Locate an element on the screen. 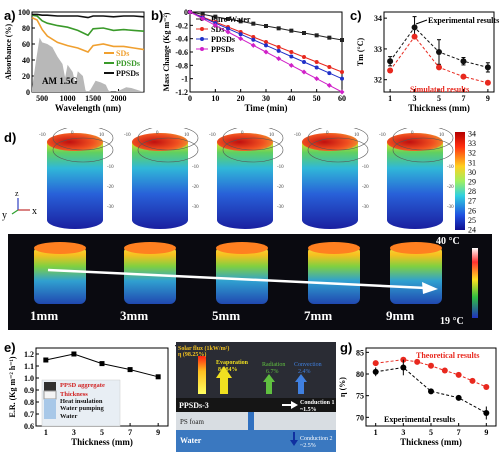  legend-label: Pure Water is located at coordinates (231, 19).